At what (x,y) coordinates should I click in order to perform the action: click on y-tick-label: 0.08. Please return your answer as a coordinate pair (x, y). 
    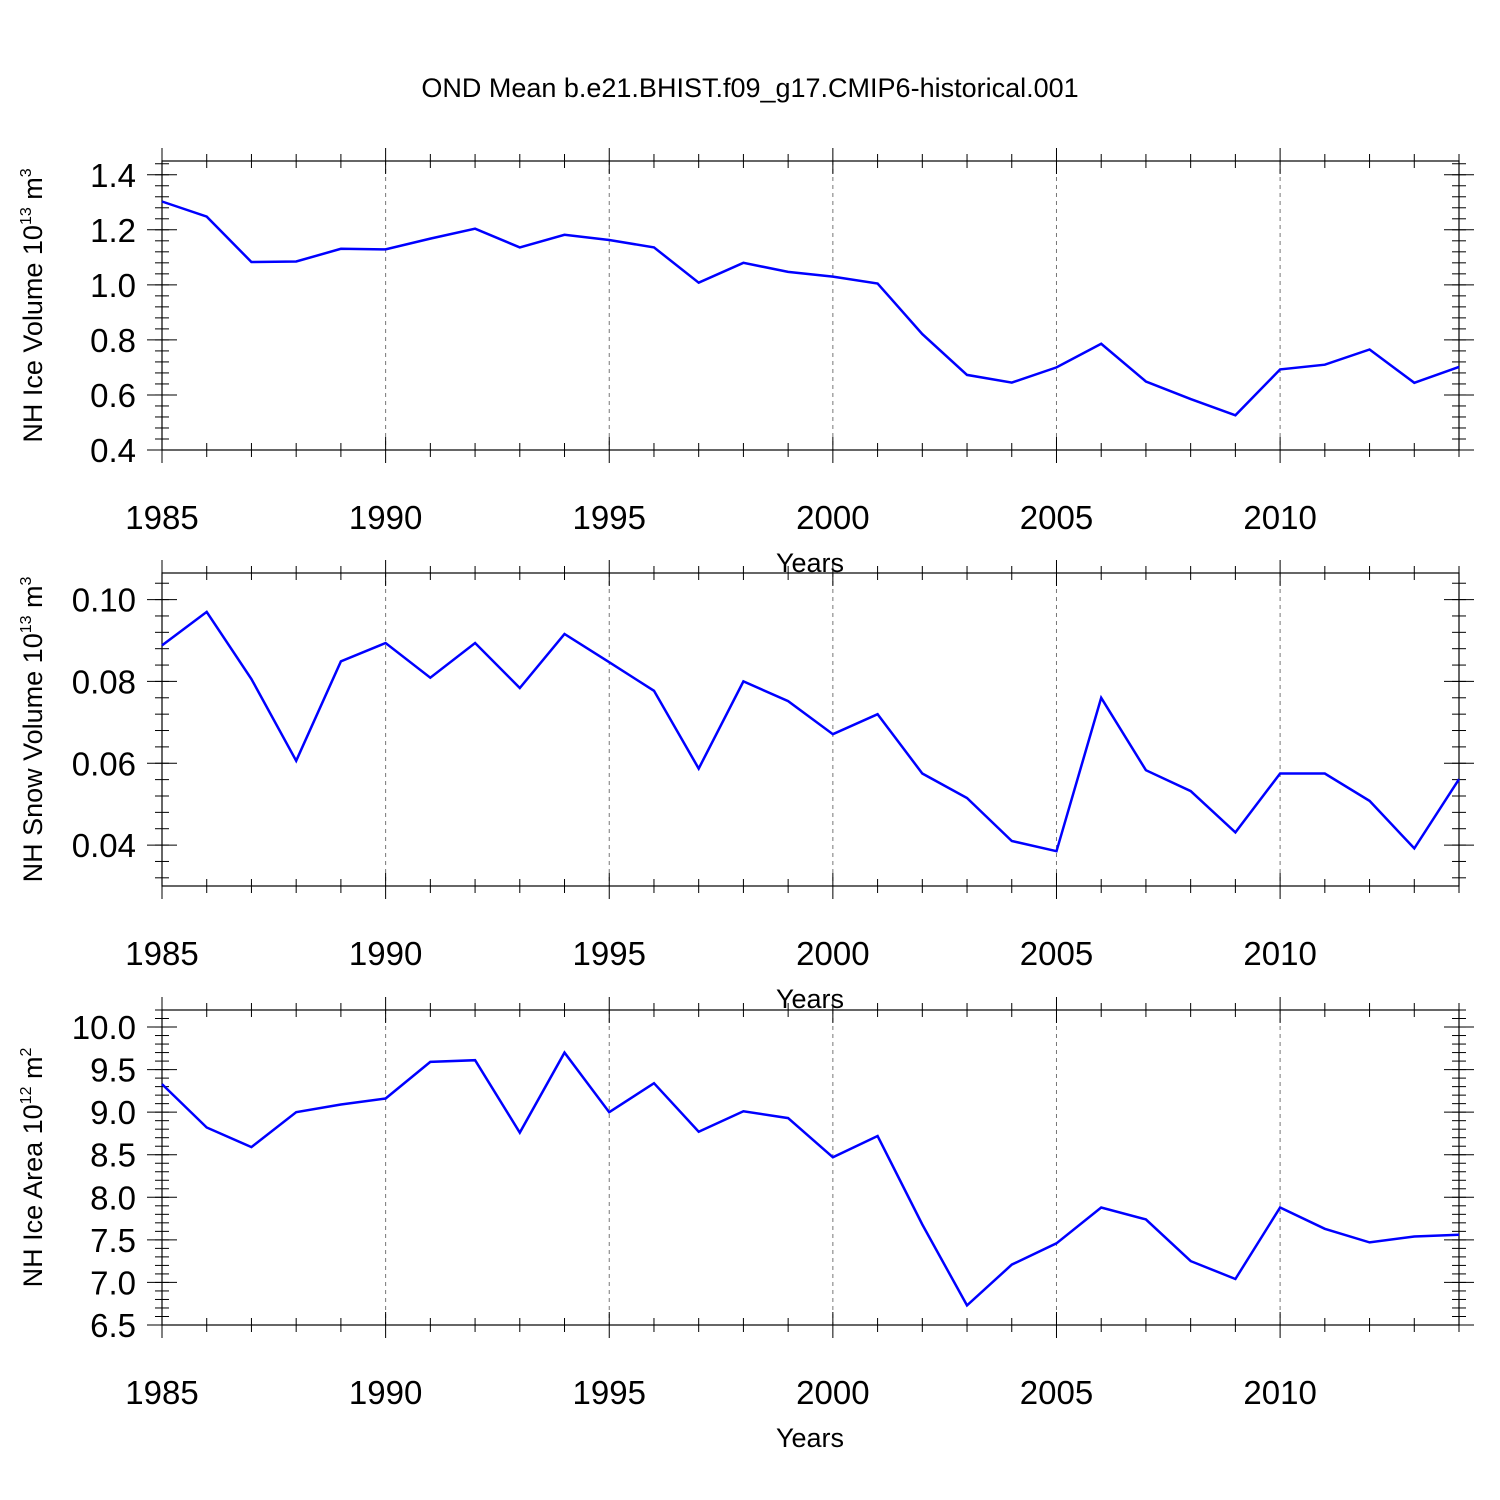
    Looking at the image, I should click on (104, 681).